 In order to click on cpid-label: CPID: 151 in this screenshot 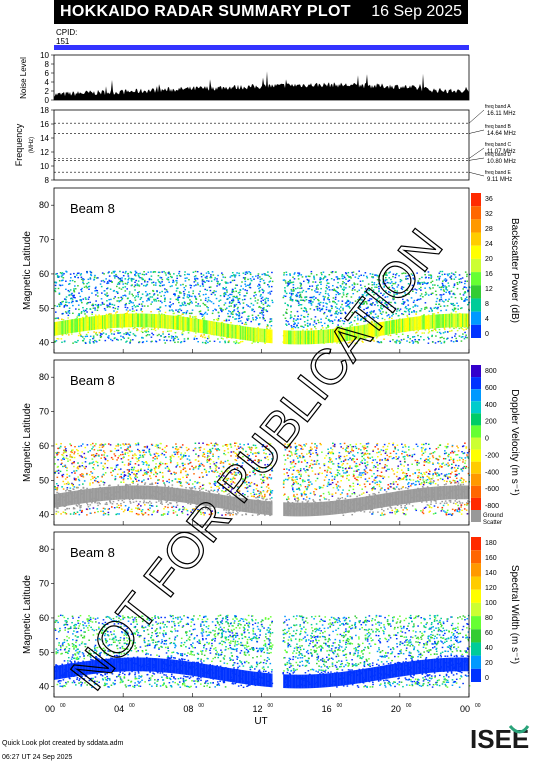, I will do `click(66, 37)`.